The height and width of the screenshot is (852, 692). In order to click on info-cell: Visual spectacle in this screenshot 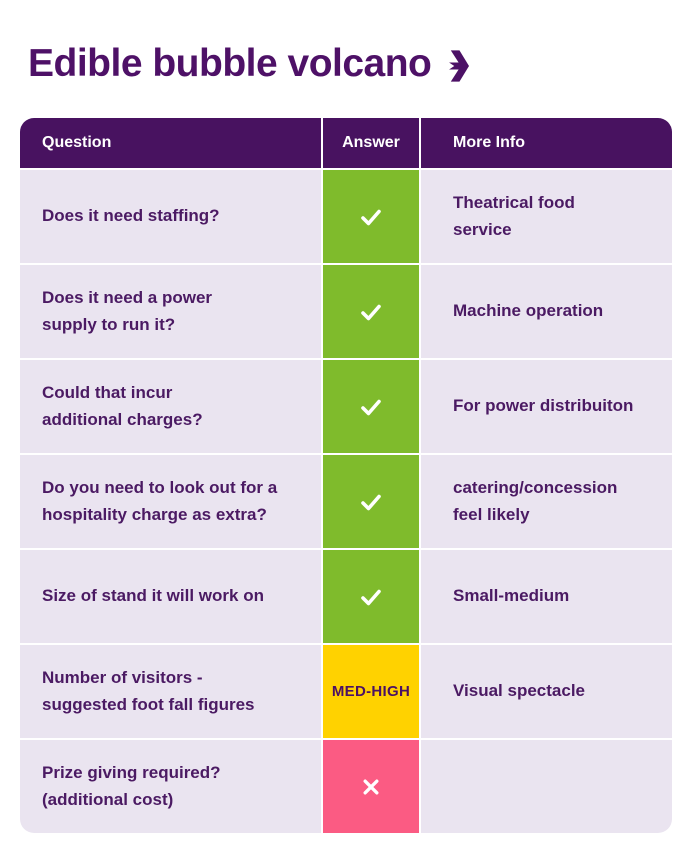, I will do `click(546, 691)`.